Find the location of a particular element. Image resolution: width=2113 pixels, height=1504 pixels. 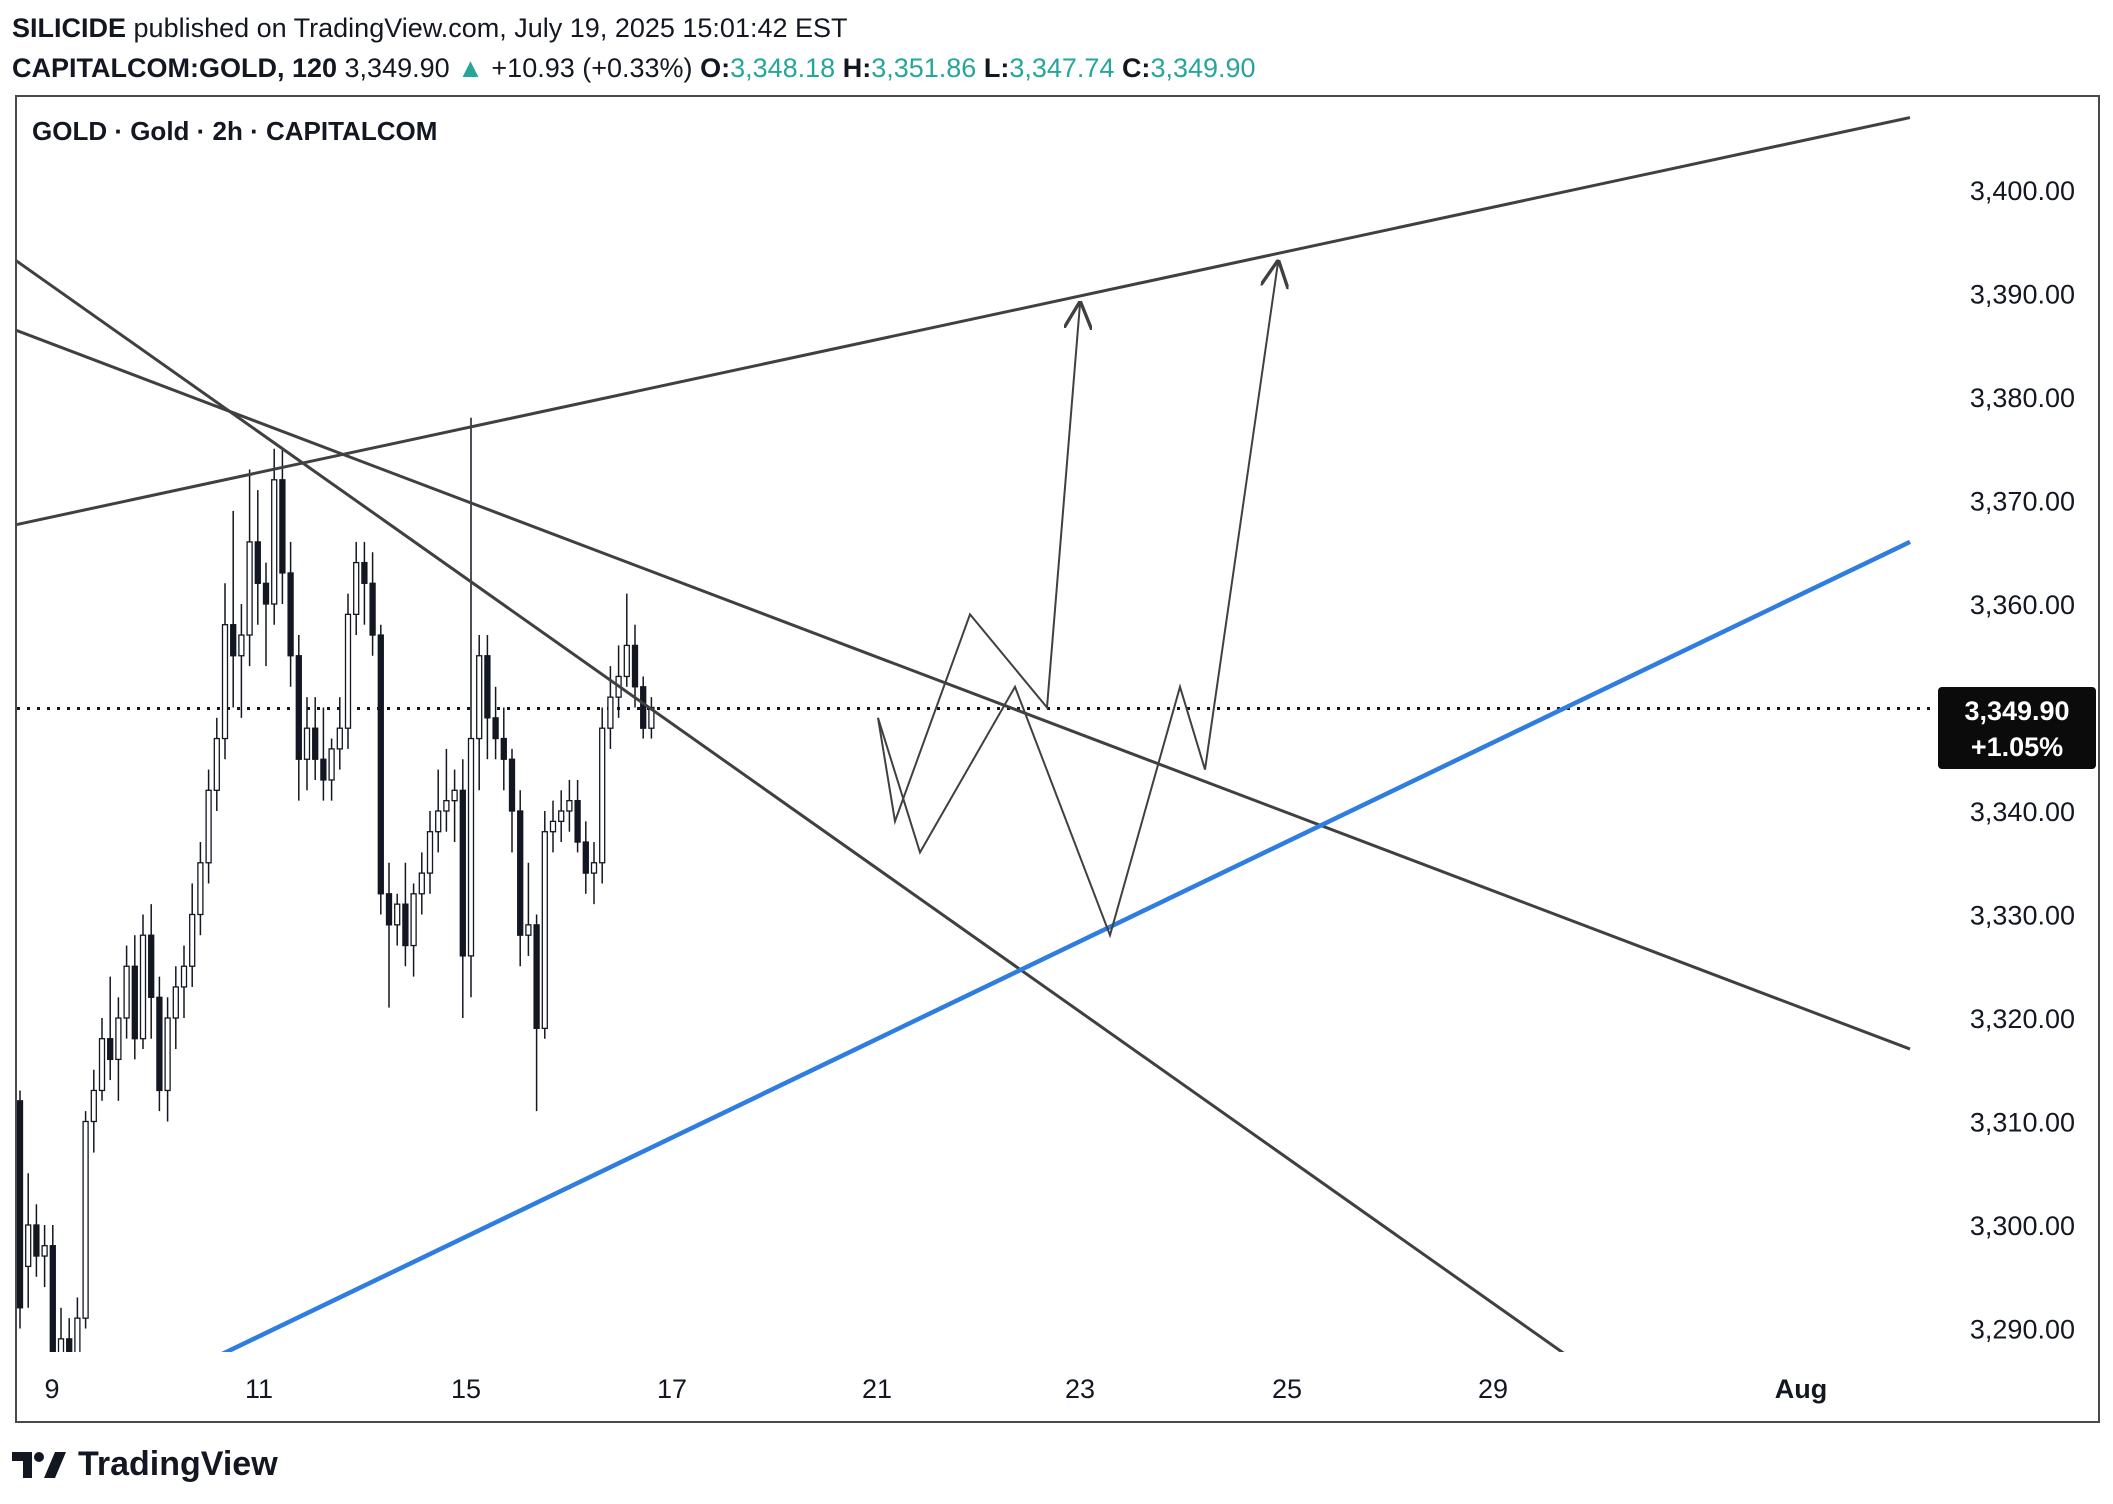

x-tick-label: 11 is located at coordinates (259, 1389).